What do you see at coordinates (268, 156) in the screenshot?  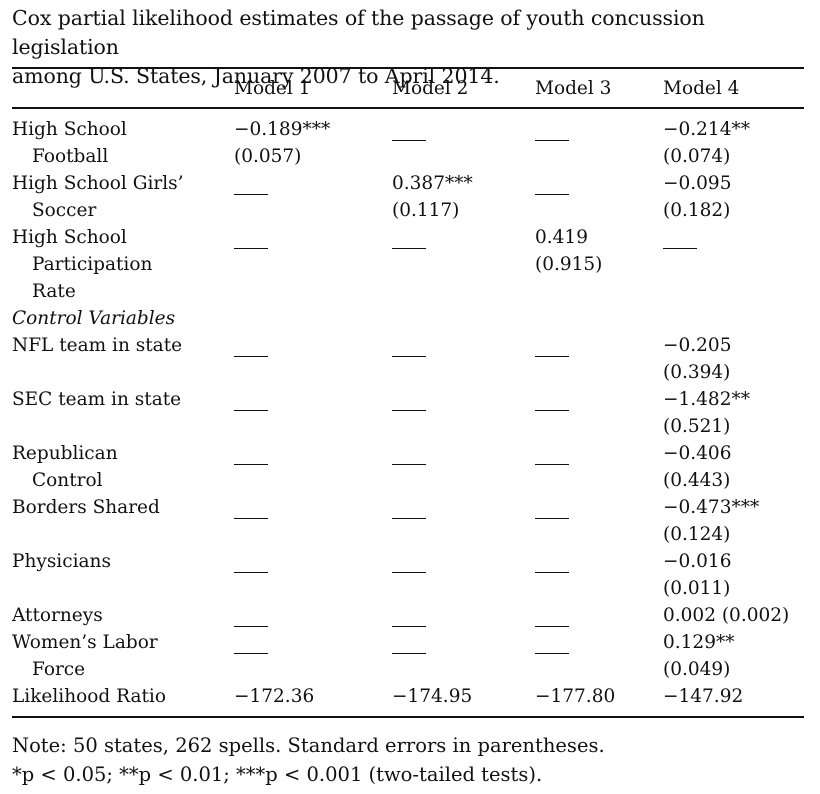 I see `standard-error: (0.057)` at bounding box center [268, 156].